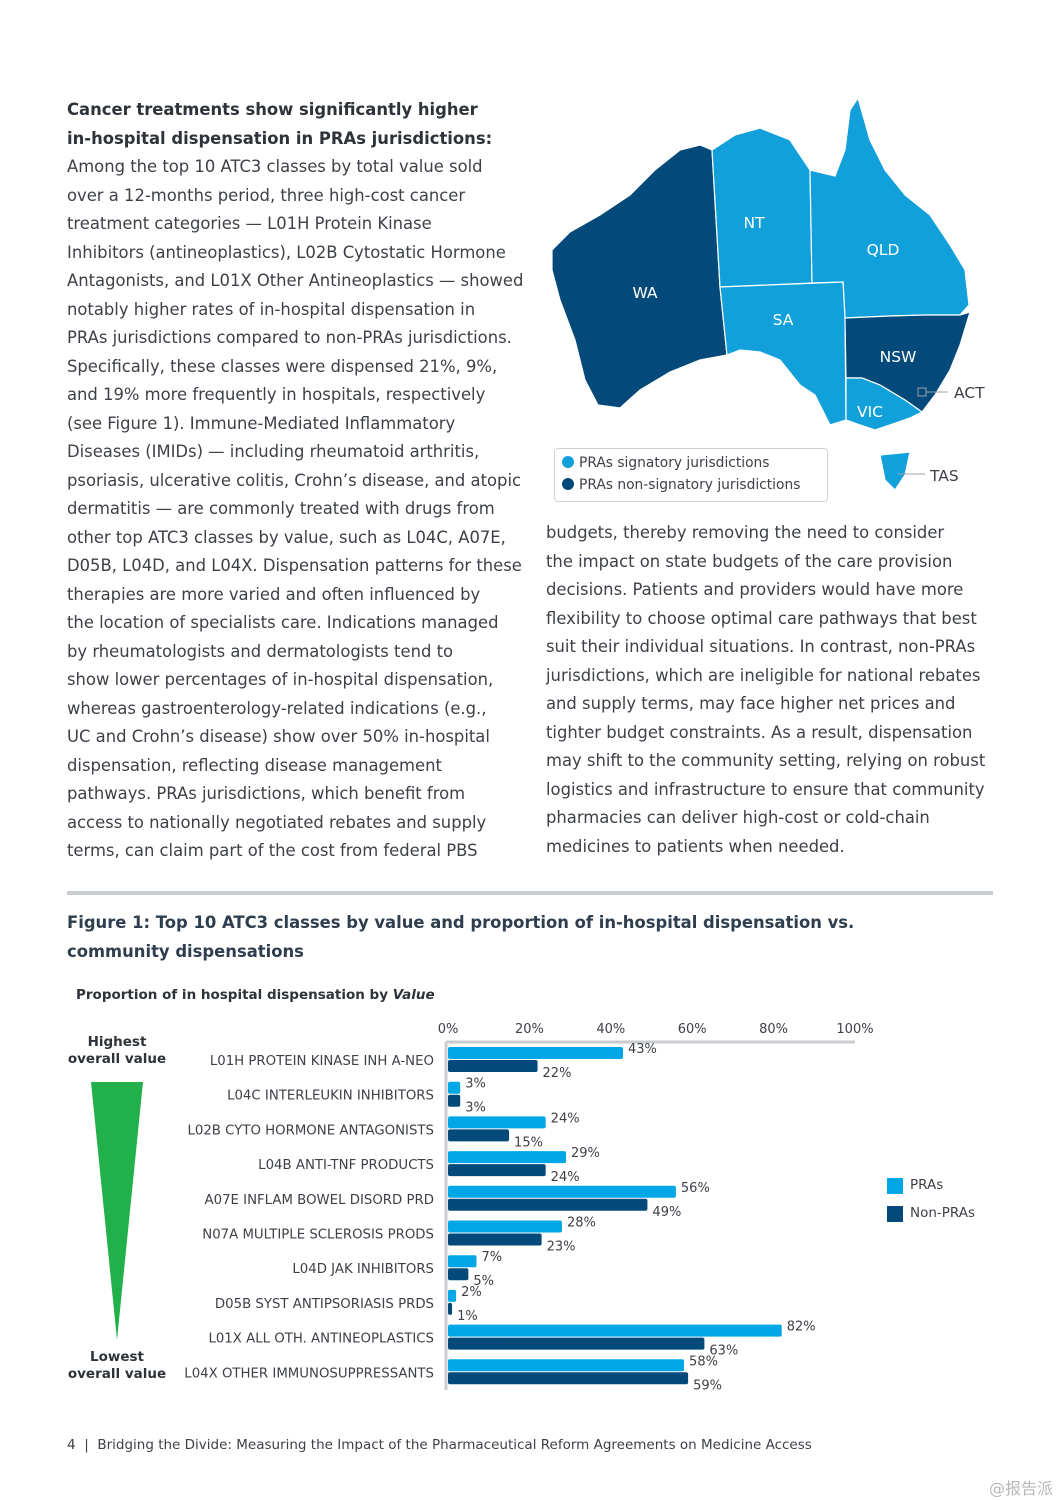 The image size is (1061, 1500). What do you see at coordinates (346, 1165) in the screenshot?
I see `category-label: L04B ANTI-TNF PRODUCTS` at bounding box center [346, 1165].